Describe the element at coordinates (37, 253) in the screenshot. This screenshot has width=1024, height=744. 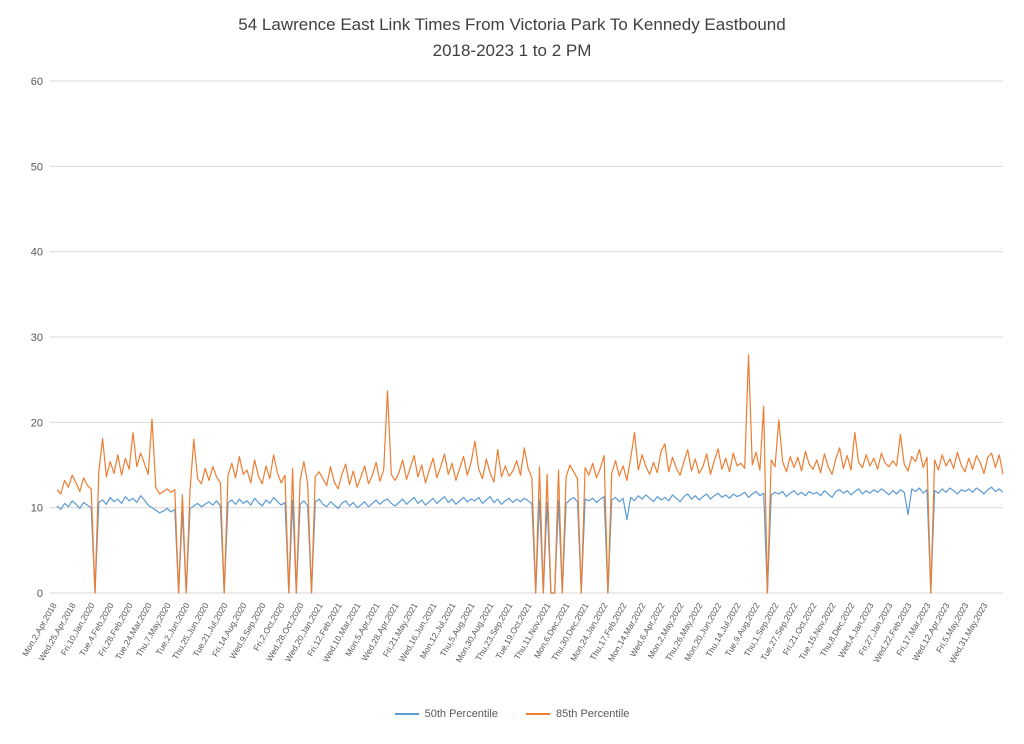
I see `y-tick-label: 40` at that location.